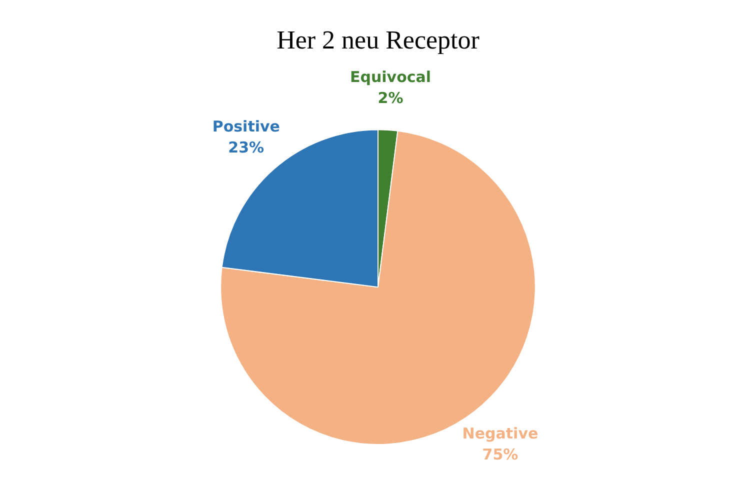 The image size is (732, 491). Describe the element at coordinates (391, 77) in the screenshot. I see `slice-label: Equivocal` at that location.